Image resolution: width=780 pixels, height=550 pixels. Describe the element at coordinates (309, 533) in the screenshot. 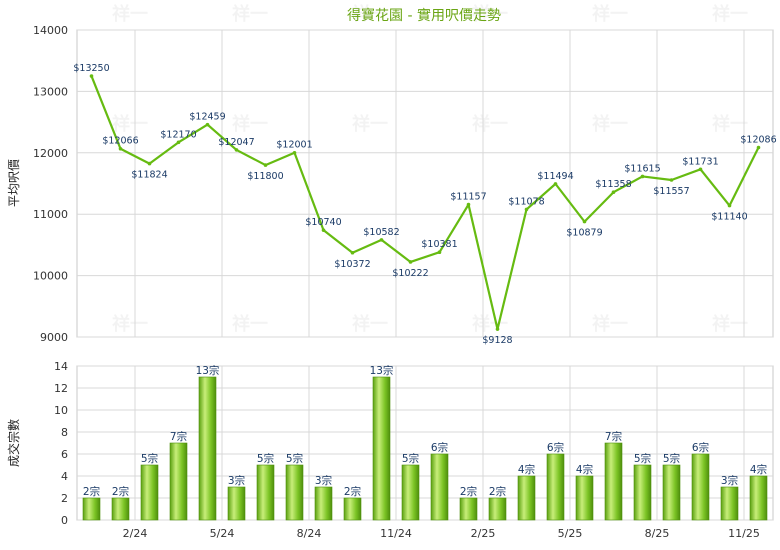

I see `x-tick-label: 8/24` at that location.